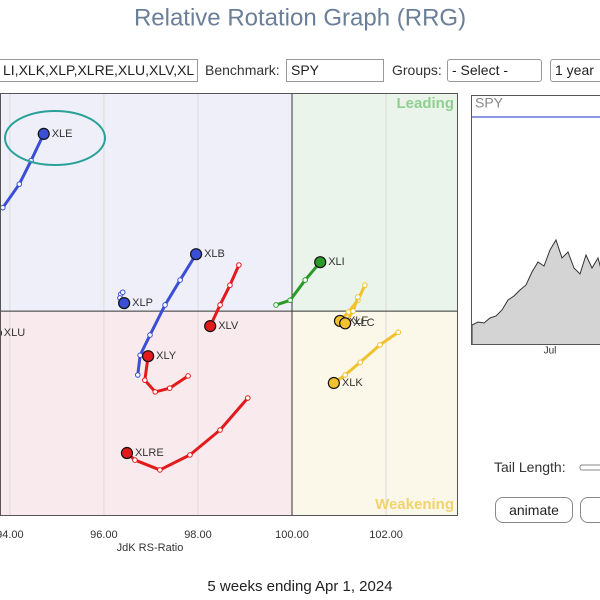 This screenshot has height=600, width=600. I want to click on x-axis-label: JdK RS-Ratio, so click(150, 548).